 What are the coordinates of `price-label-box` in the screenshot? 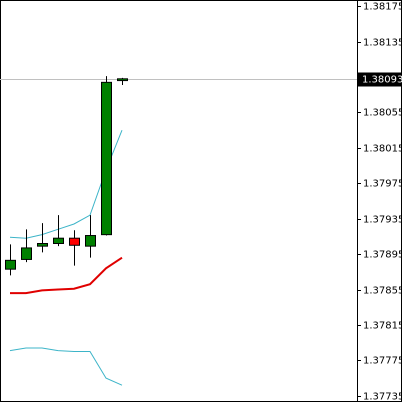 It's located at (379, 79).